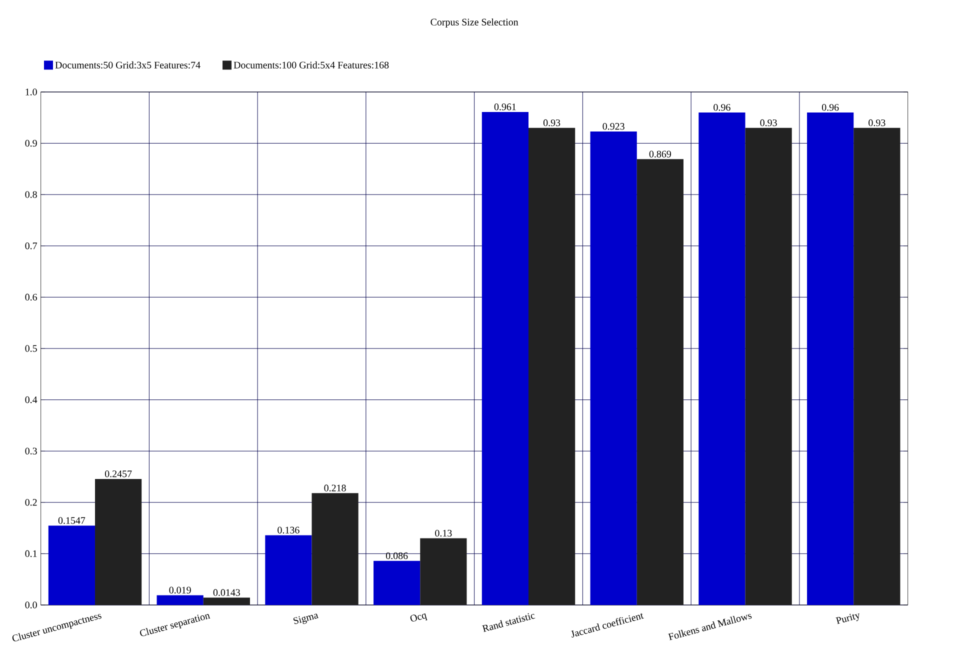 Image resolution: width=963 pixels, height=664 pixels. Describe the element at coordinates (397, 556) in the screenshot. I see `data-label: 0.086` at that location.